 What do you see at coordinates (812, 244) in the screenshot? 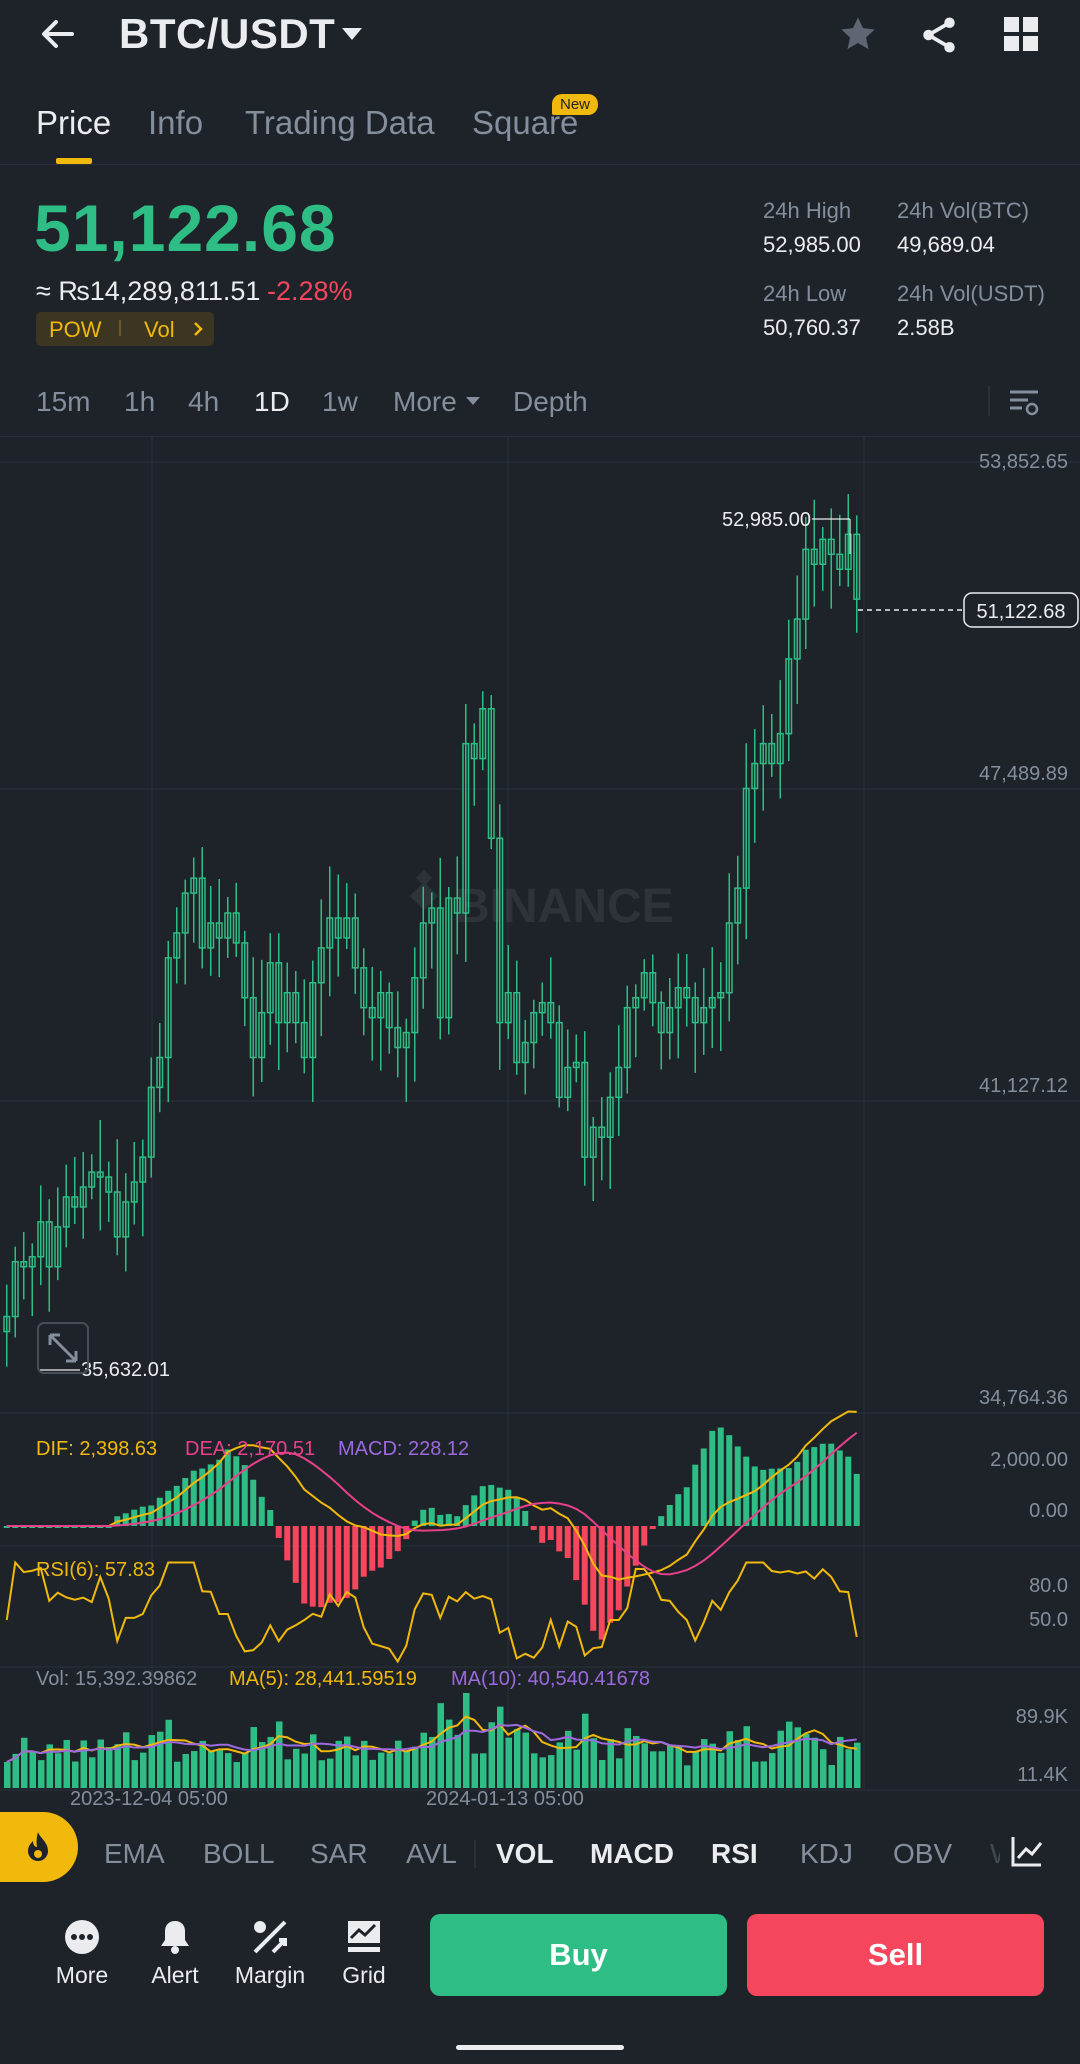
I see `stat-high-value: 52,985.00` at bounding box center [812, 244].